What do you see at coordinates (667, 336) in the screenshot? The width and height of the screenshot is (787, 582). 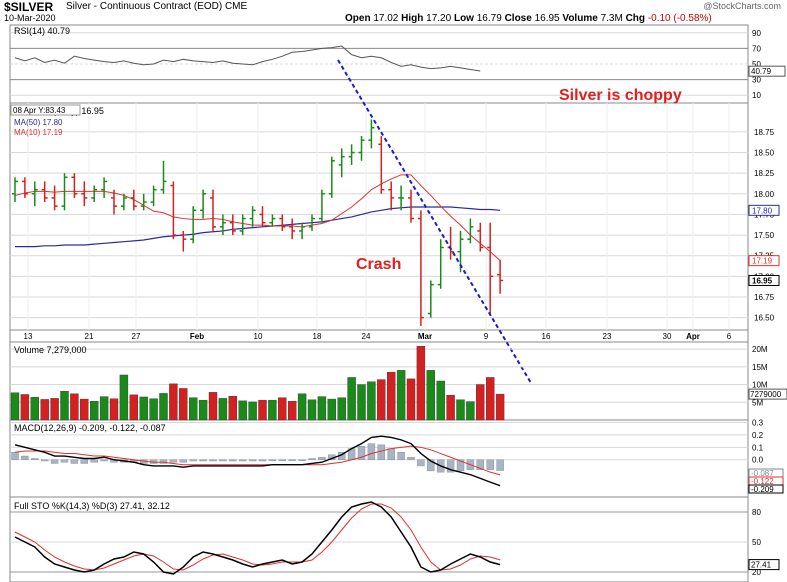 I see `x-tick-label: 30` at bounding box center [667, 336].